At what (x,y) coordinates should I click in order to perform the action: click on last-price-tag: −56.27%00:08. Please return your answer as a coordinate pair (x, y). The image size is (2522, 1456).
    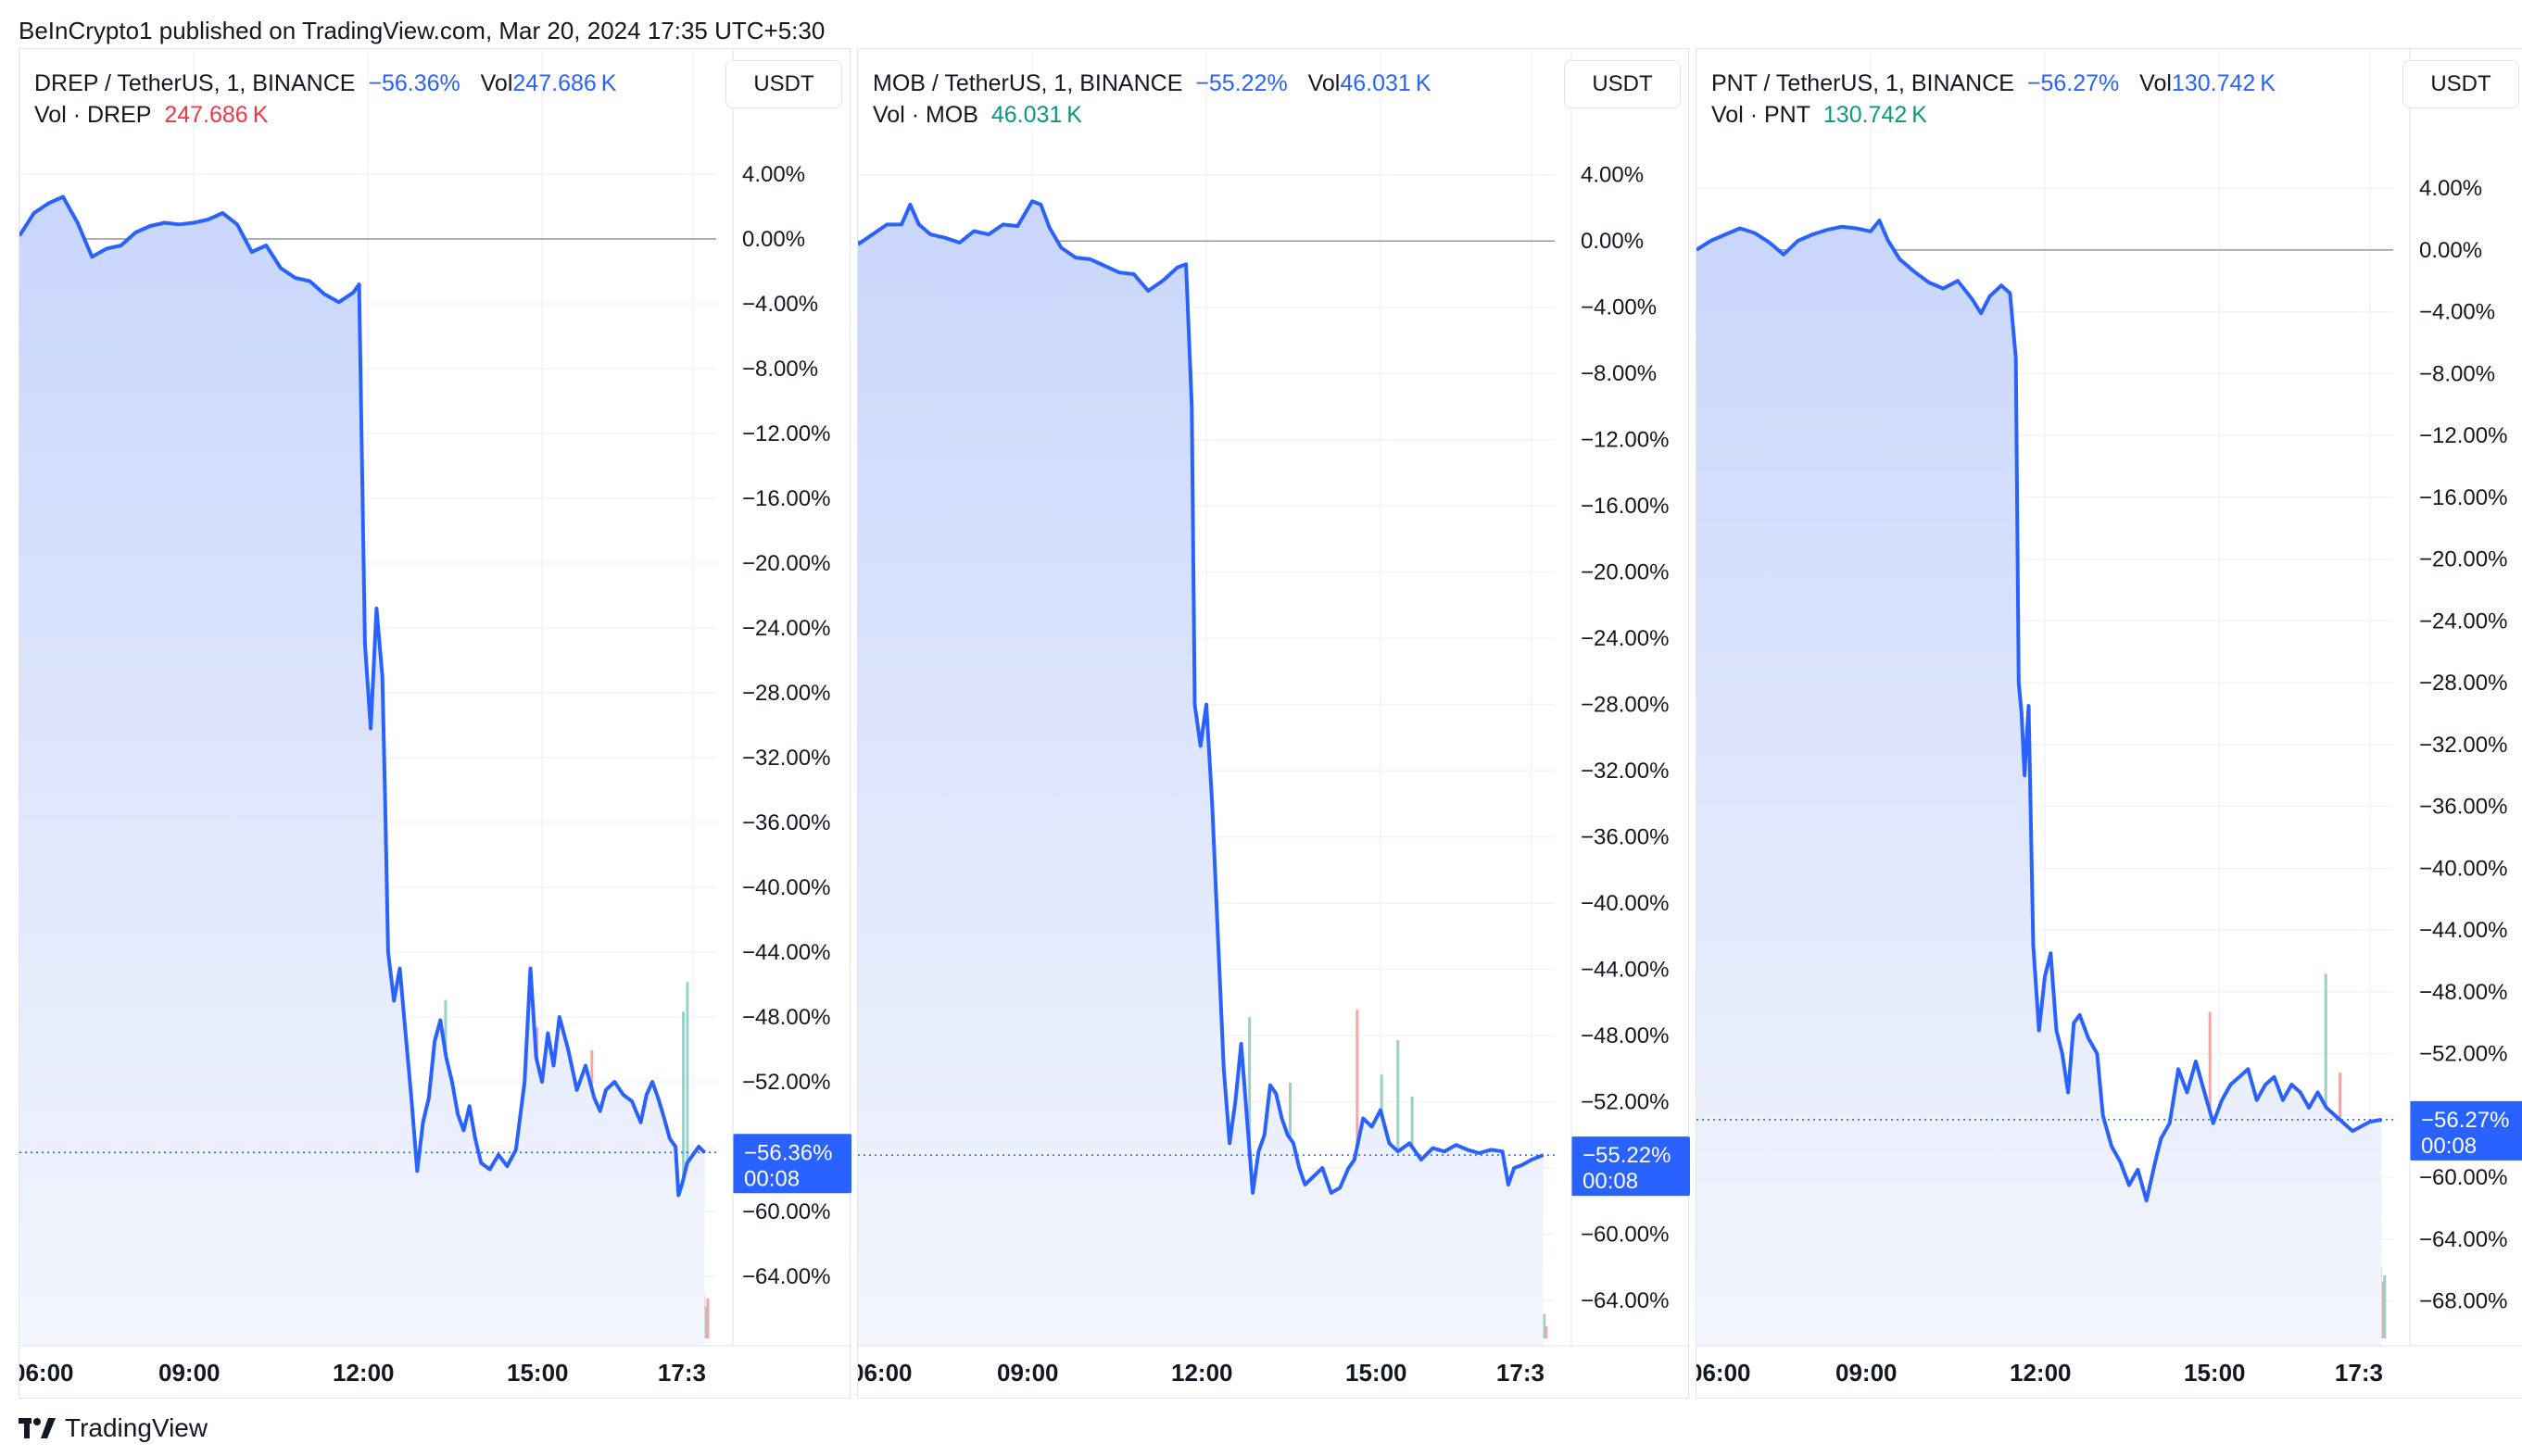
    Looking at the image, I should click on (2466, 1130).